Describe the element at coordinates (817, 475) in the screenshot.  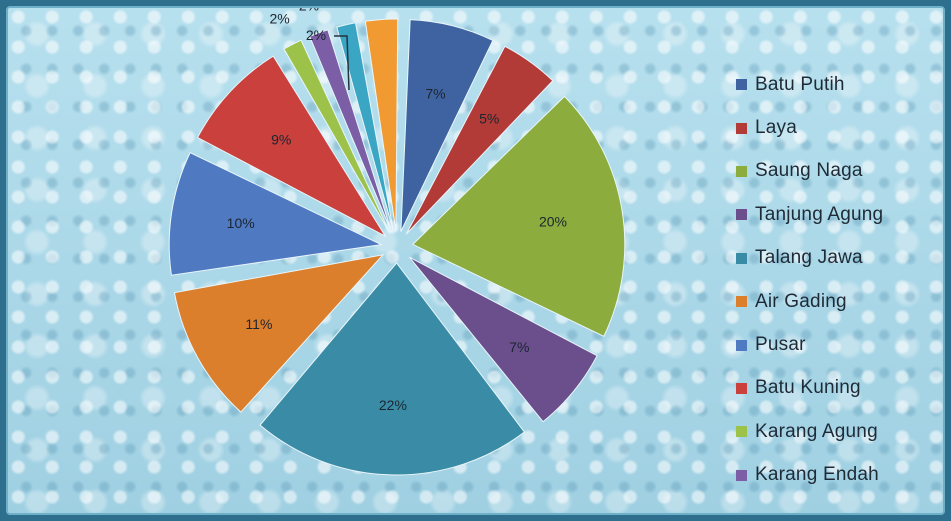
I see `legend-label: Karang Endah` at that location.